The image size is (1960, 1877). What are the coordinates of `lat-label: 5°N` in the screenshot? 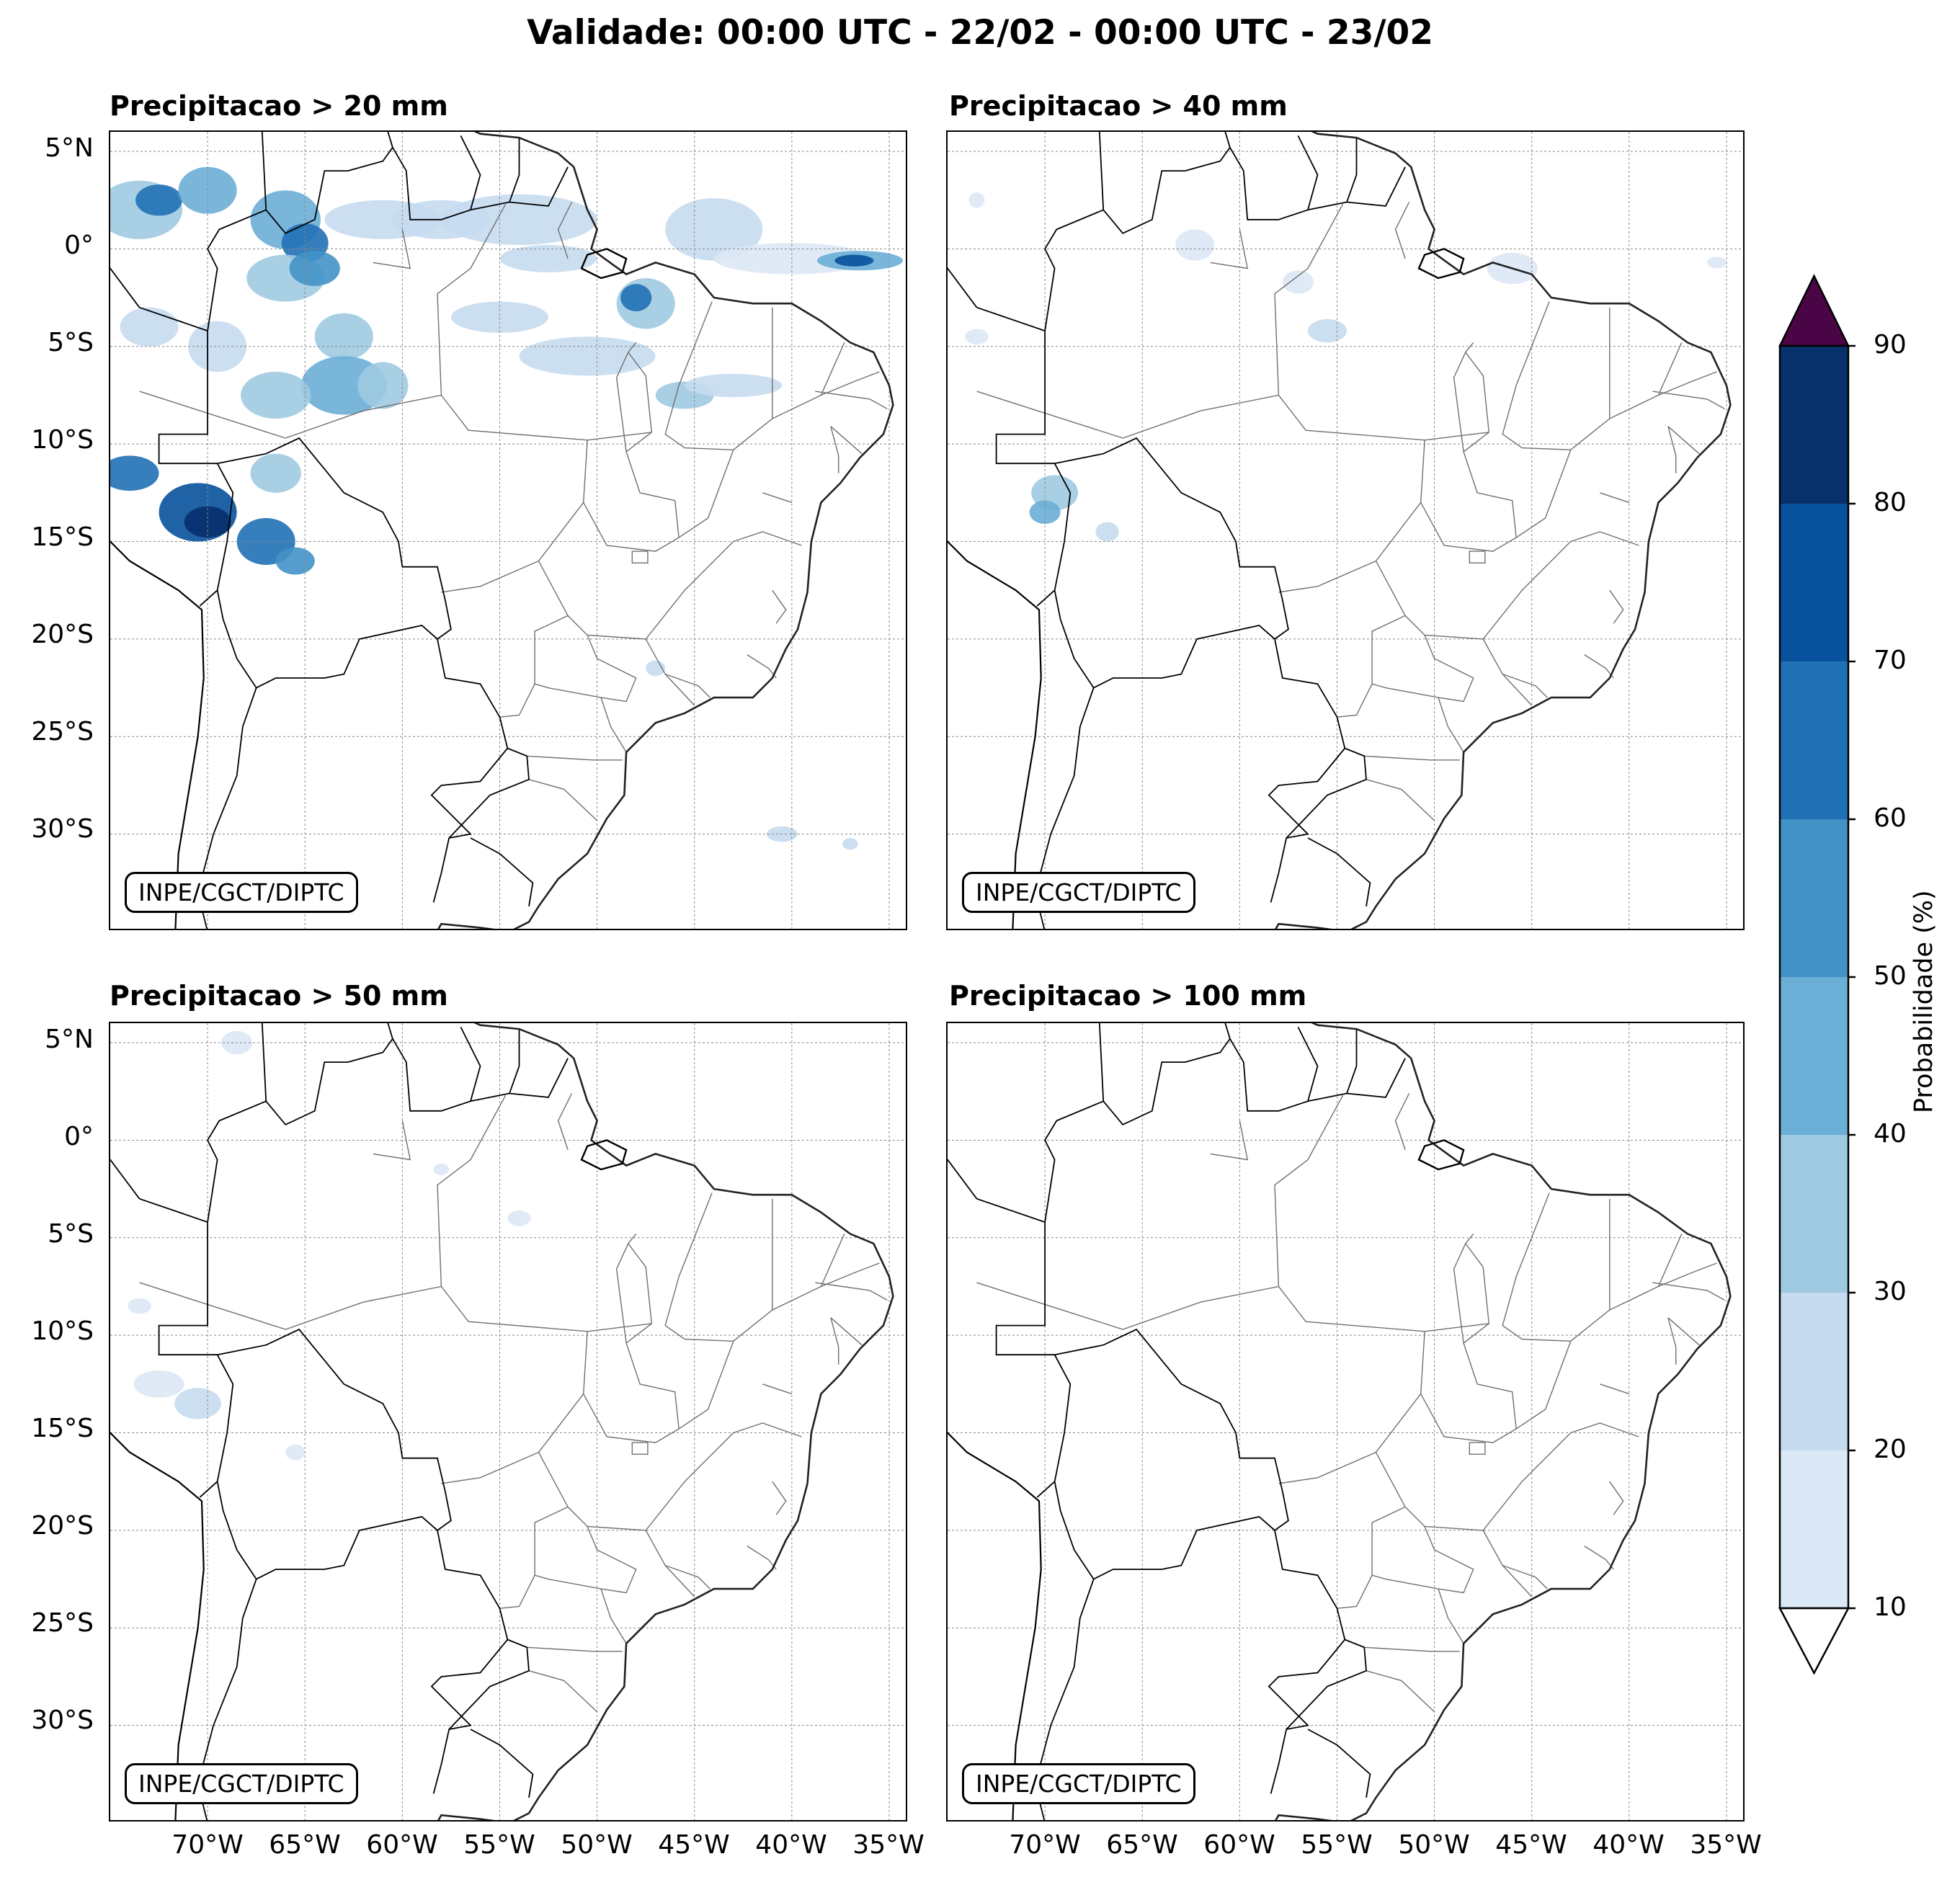 It's located at (69, 1039).